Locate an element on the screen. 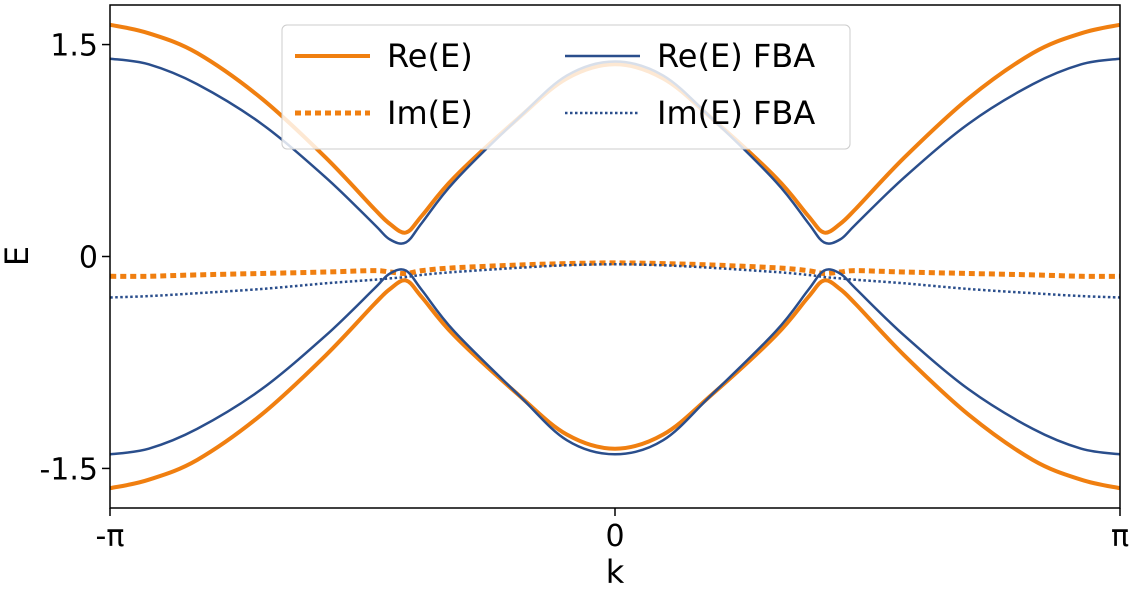 The height and width of the screenshot is (594, 1136). y-tick-label: 0 is located at coordinates (88, 258).